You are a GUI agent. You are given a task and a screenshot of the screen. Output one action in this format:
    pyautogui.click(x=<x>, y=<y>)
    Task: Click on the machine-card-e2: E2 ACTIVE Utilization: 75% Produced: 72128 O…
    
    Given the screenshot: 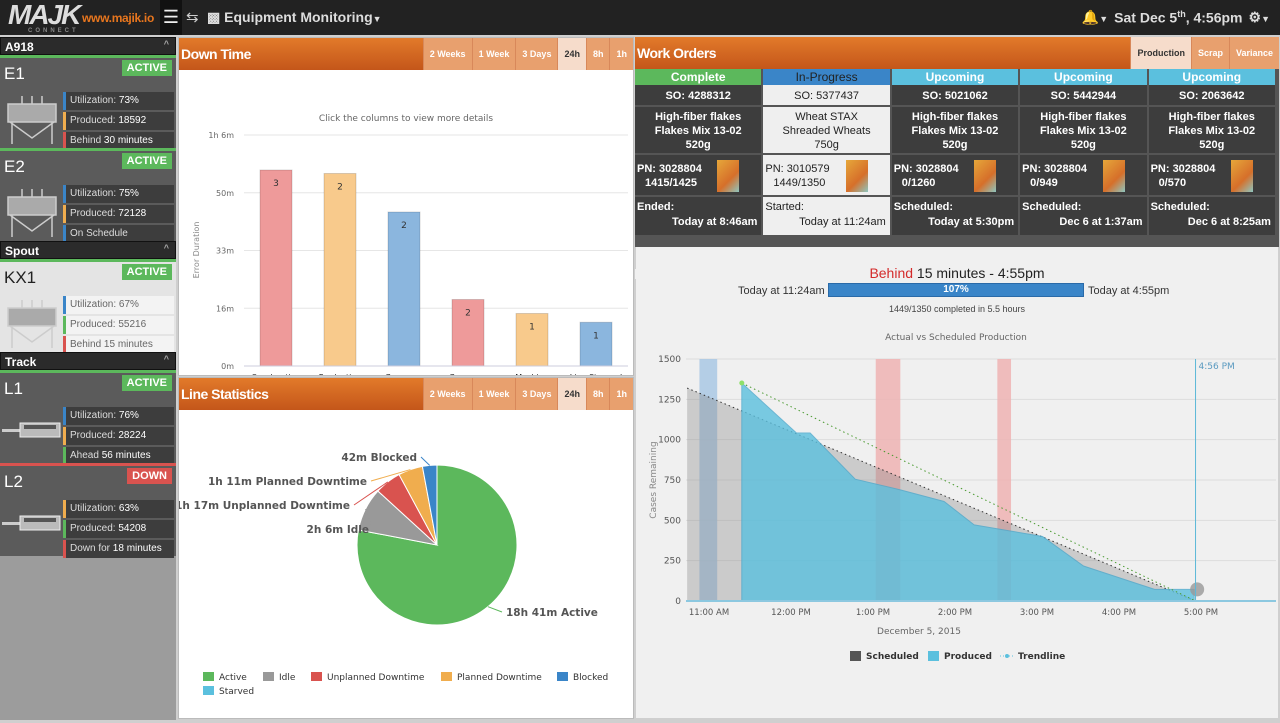 What is the action you would take?
    pyautogui.click(x=88, y=195)
    